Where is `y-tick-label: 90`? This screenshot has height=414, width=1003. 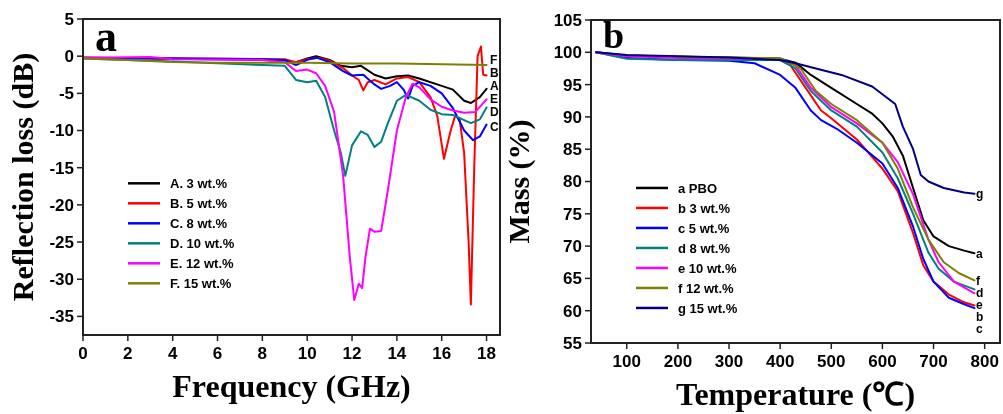
y-tick-label: 90 is located at coordinates (572, 117).